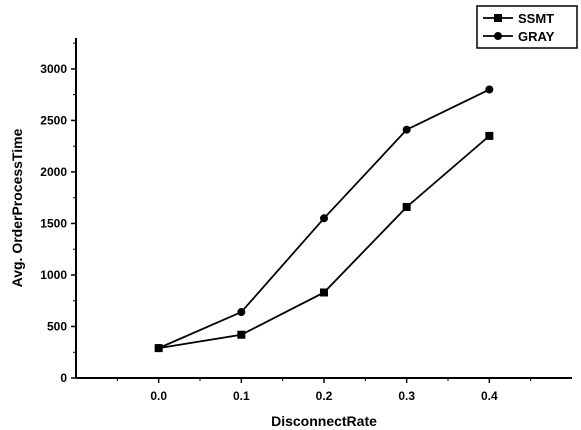 The height and width of the screenshot is (430, 581). I want to click on legend-marker-ssmt, so click(498, 18).